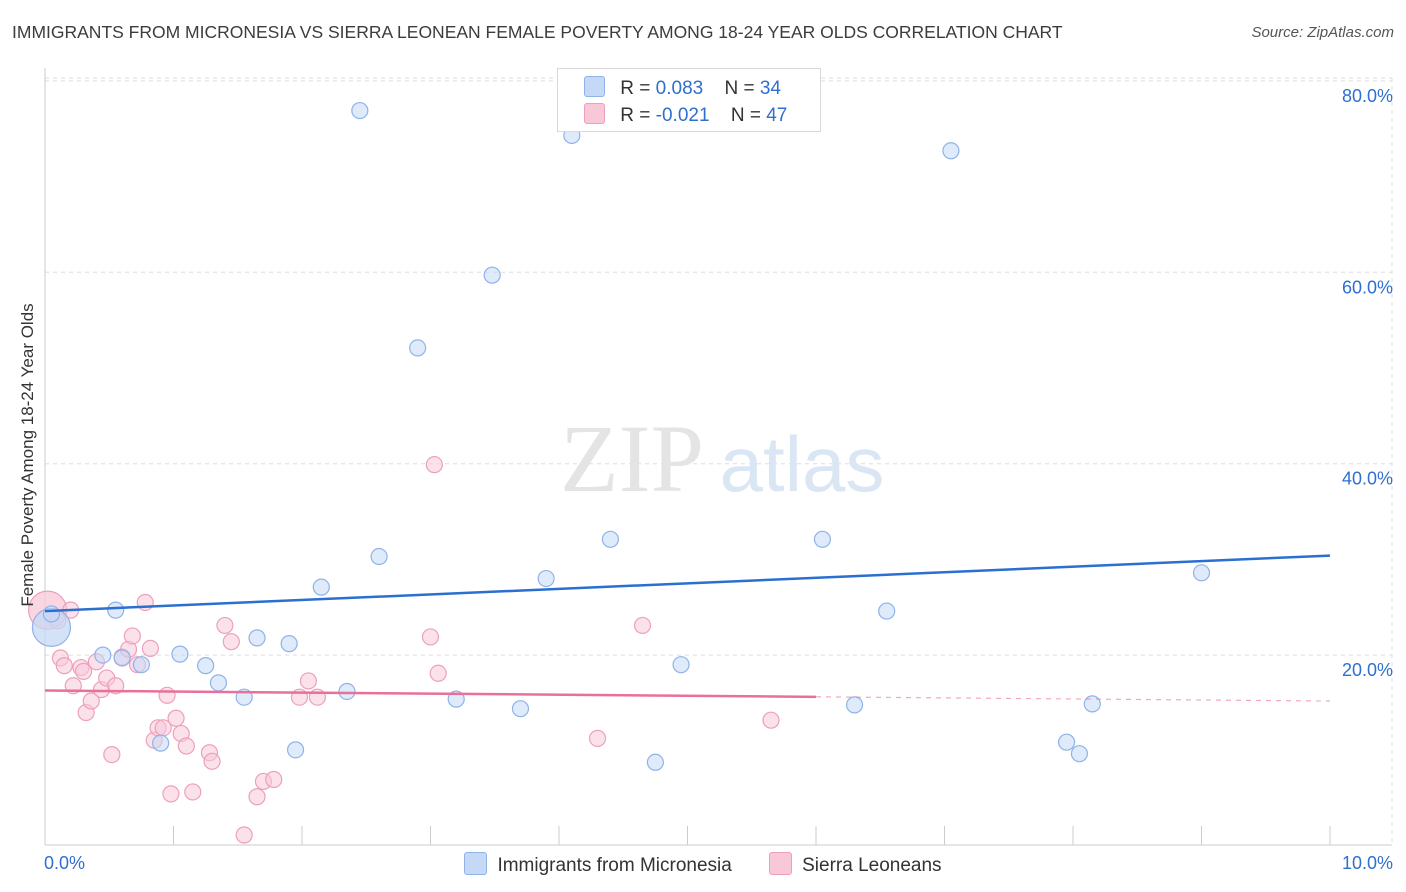 Image resolution: width=1406 pixels, height=892 pixels. What do you see at coordinates (1322, 32) in the screenshot?
I see `chart-source: Source: ZipAtlas.com` at bounding box center [1322, 32].